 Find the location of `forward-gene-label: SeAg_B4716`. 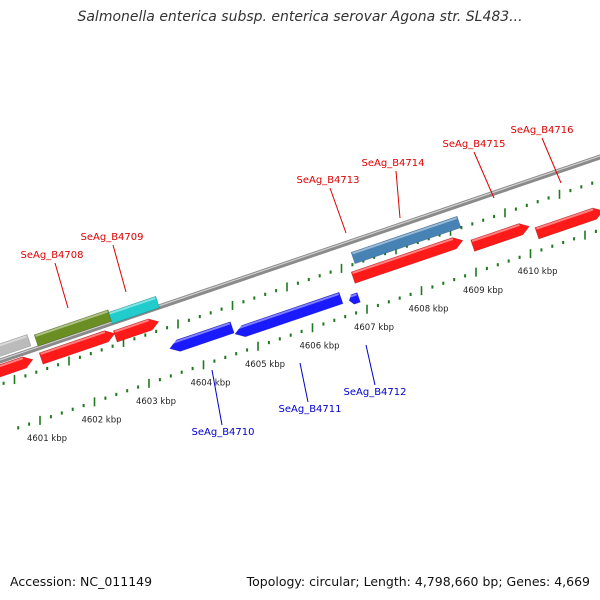

forward-gene-label: SeAg_B4716 is located at coordinates (542, 130).